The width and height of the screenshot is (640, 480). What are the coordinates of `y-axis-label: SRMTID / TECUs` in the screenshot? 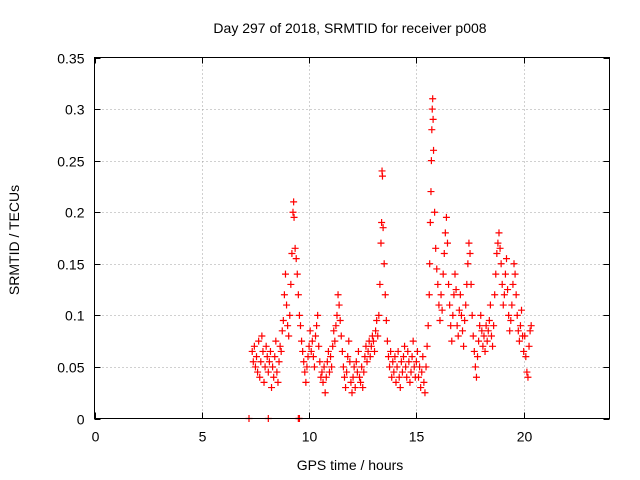 It's located at (14, 240).